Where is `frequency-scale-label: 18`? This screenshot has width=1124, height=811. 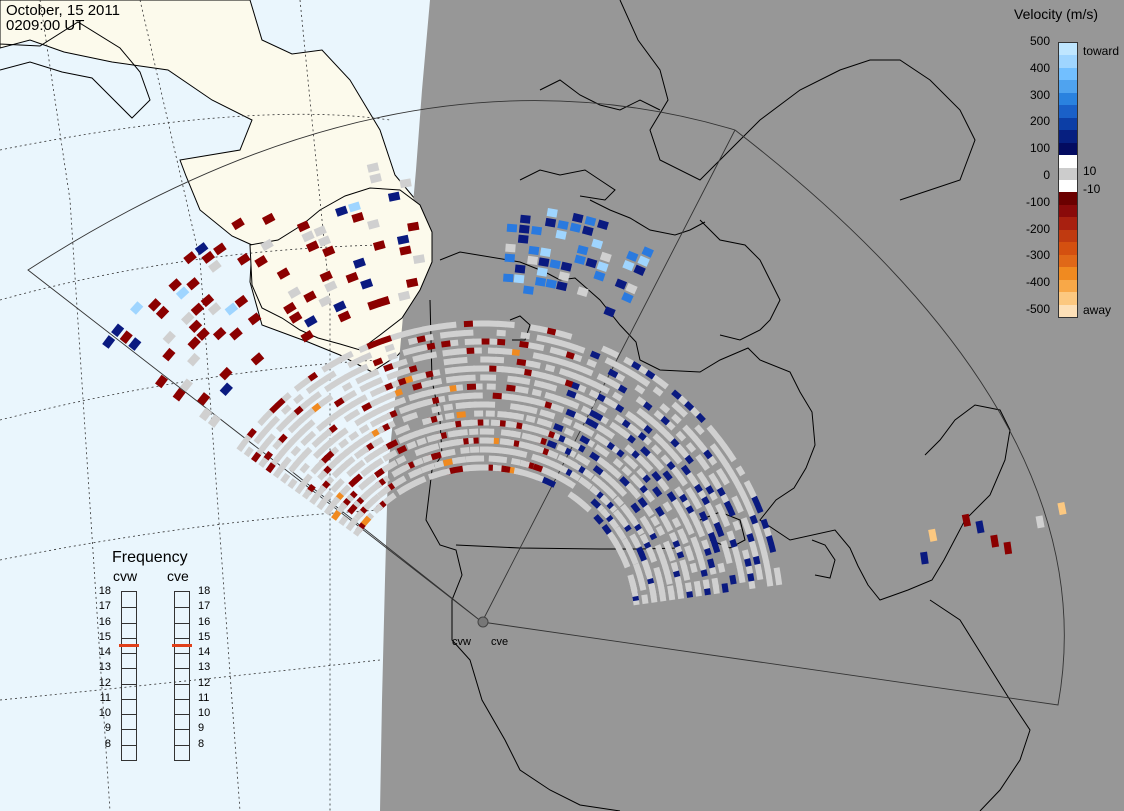
frequency-scale-label: 18 is located at coordinates (104, 591).